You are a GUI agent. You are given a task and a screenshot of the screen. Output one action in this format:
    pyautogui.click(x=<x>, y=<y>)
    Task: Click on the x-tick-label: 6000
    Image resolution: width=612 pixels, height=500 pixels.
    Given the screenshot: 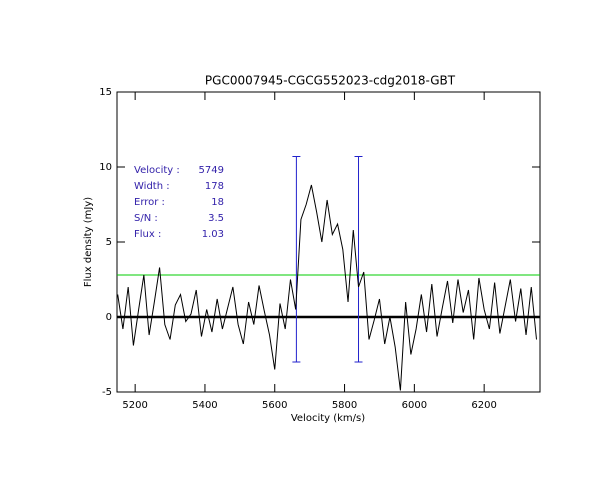 What is the action you would take?
    pyautogui.click(x=414, y=405)
    